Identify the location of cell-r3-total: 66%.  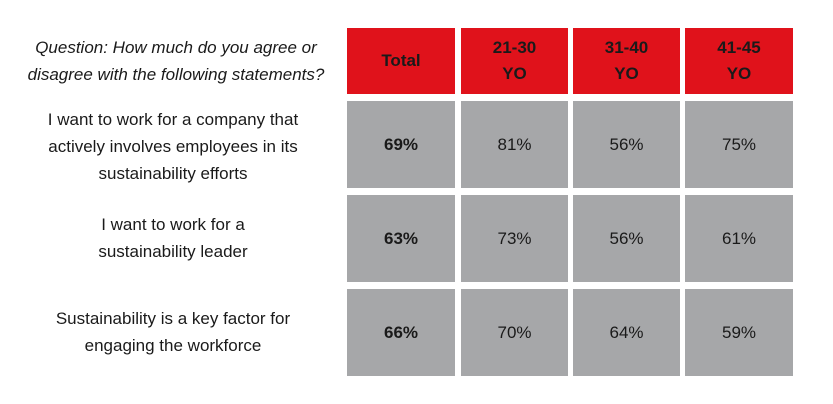
(401, 332).